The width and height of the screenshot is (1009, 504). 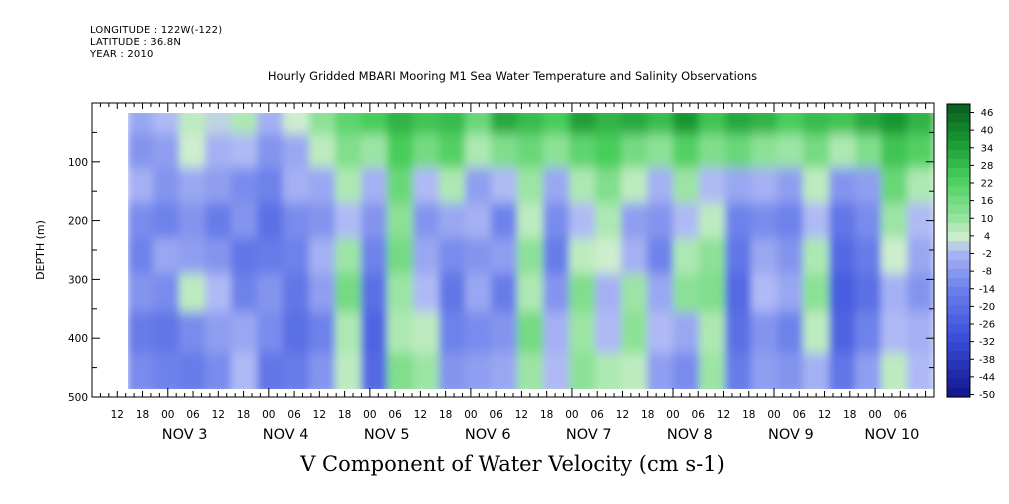 I want to click on colorbar-label: 4, so click(x=987, y=236).